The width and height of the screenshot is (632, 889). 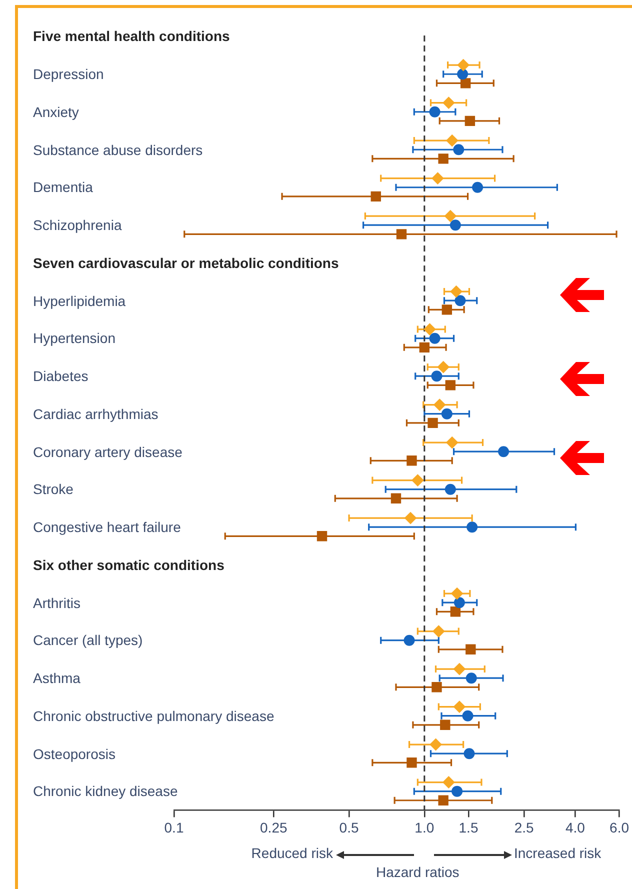 I want to click on y-tick-label: Five mental health conditions, so click(x=131, y=36).